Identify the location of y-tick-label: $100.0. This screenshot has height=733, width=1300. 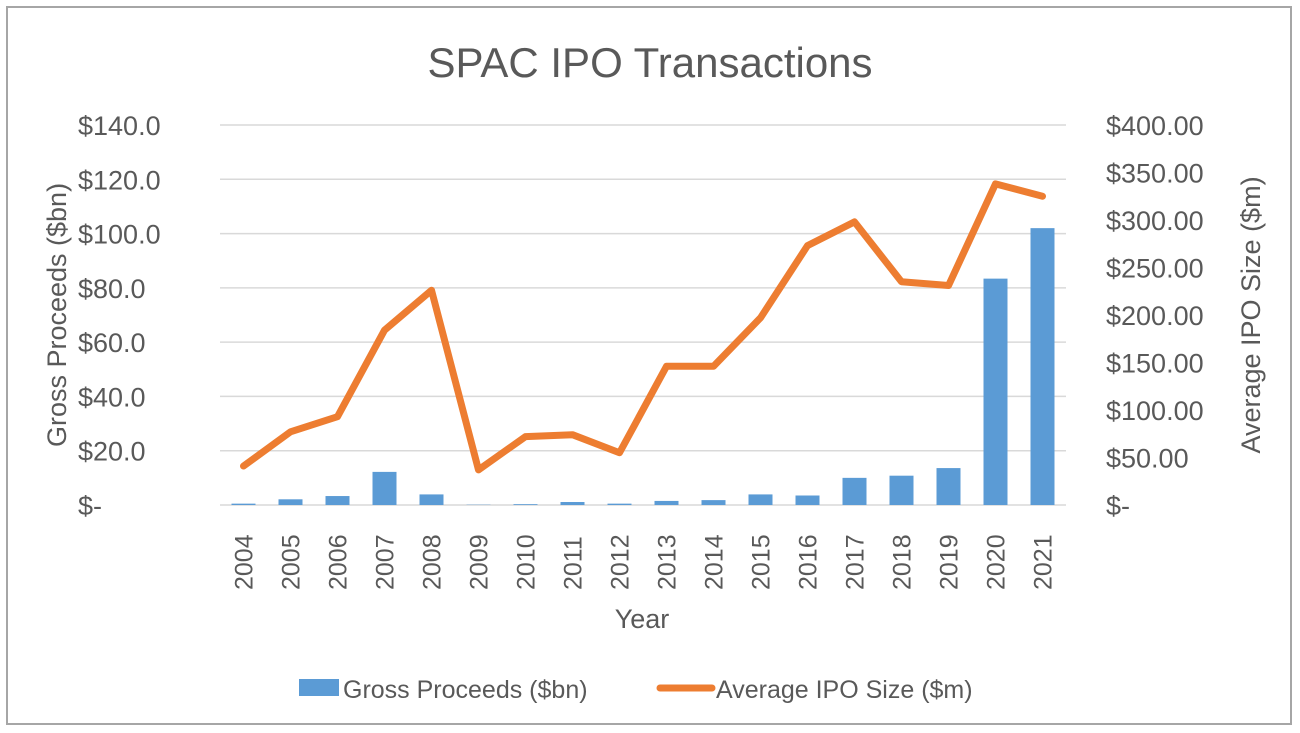
(119, 235).